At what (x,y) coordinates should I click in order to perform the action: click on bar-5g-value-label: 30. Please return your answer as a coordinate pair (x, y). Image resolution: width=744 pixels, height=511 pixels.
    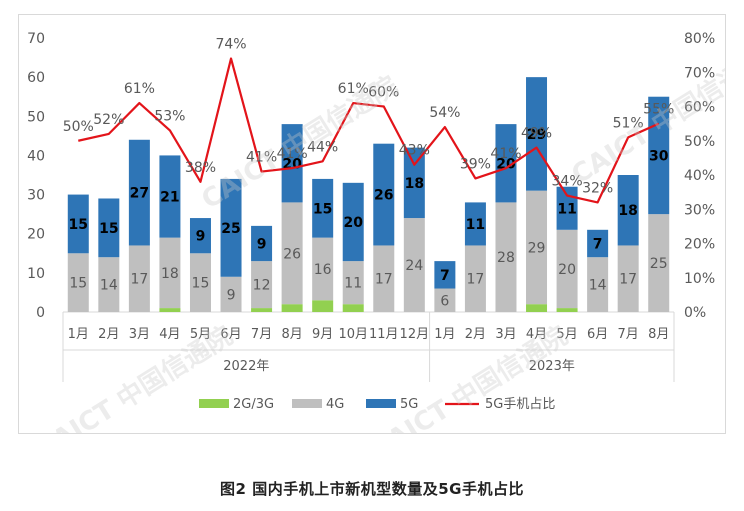
    Looking at the image, I should click on (659, 156).